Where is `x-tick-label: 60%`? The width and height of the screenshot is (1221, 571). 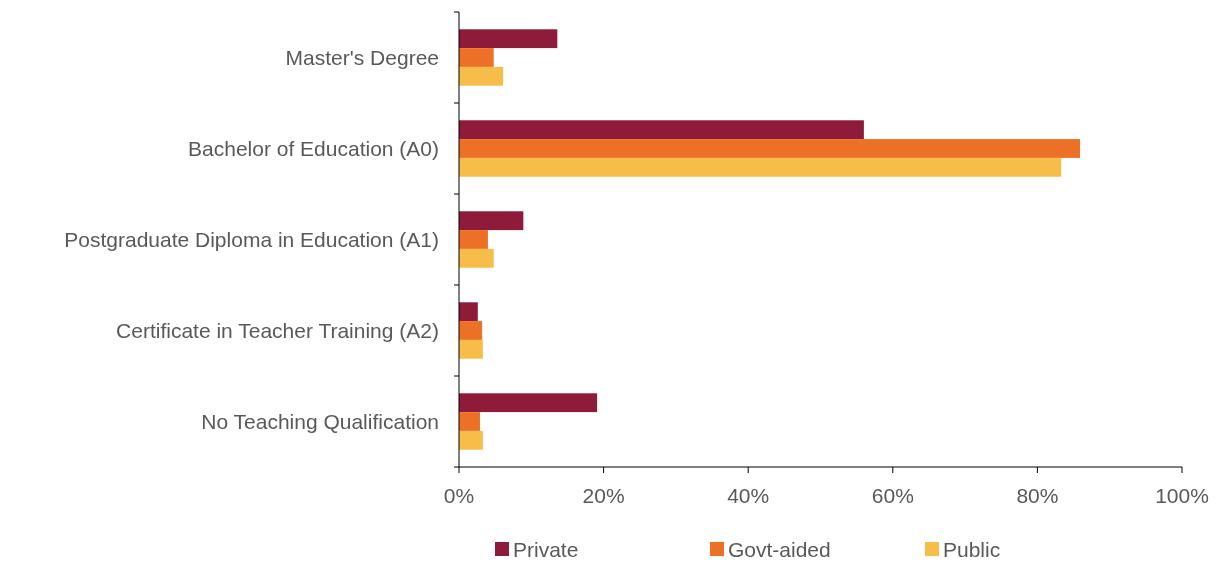
x-tick-label: 60% is located at coordinates (892, 495).